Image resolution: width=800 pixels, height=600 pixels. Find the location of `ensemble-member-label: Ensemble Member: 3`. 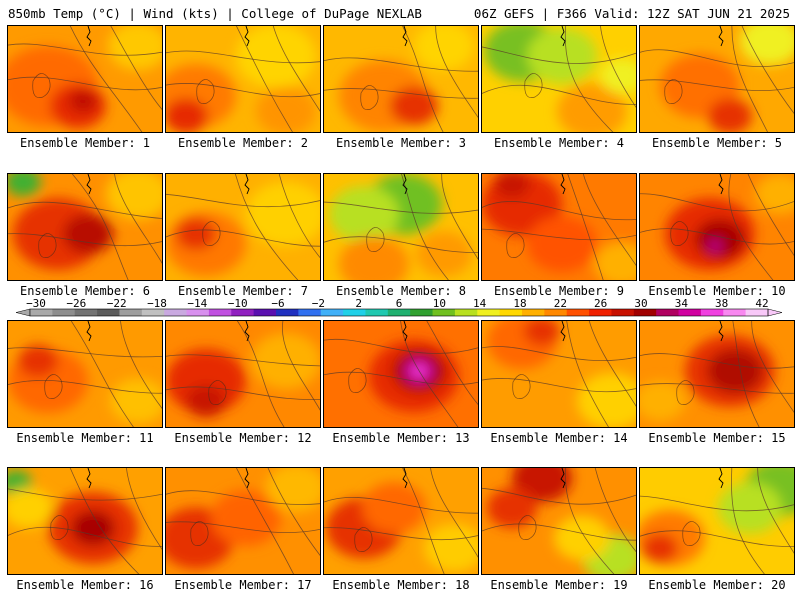

ensemble-member-label: Ensemble Member: 3 is located at coordinates (401, 143).